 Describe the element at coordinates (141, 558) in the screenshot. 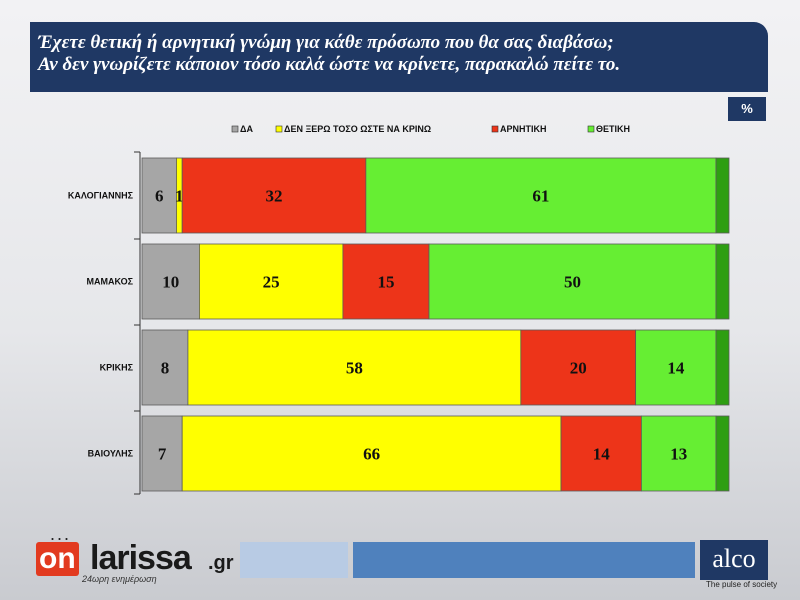

I see `logo-larissa: larissa` at that location.